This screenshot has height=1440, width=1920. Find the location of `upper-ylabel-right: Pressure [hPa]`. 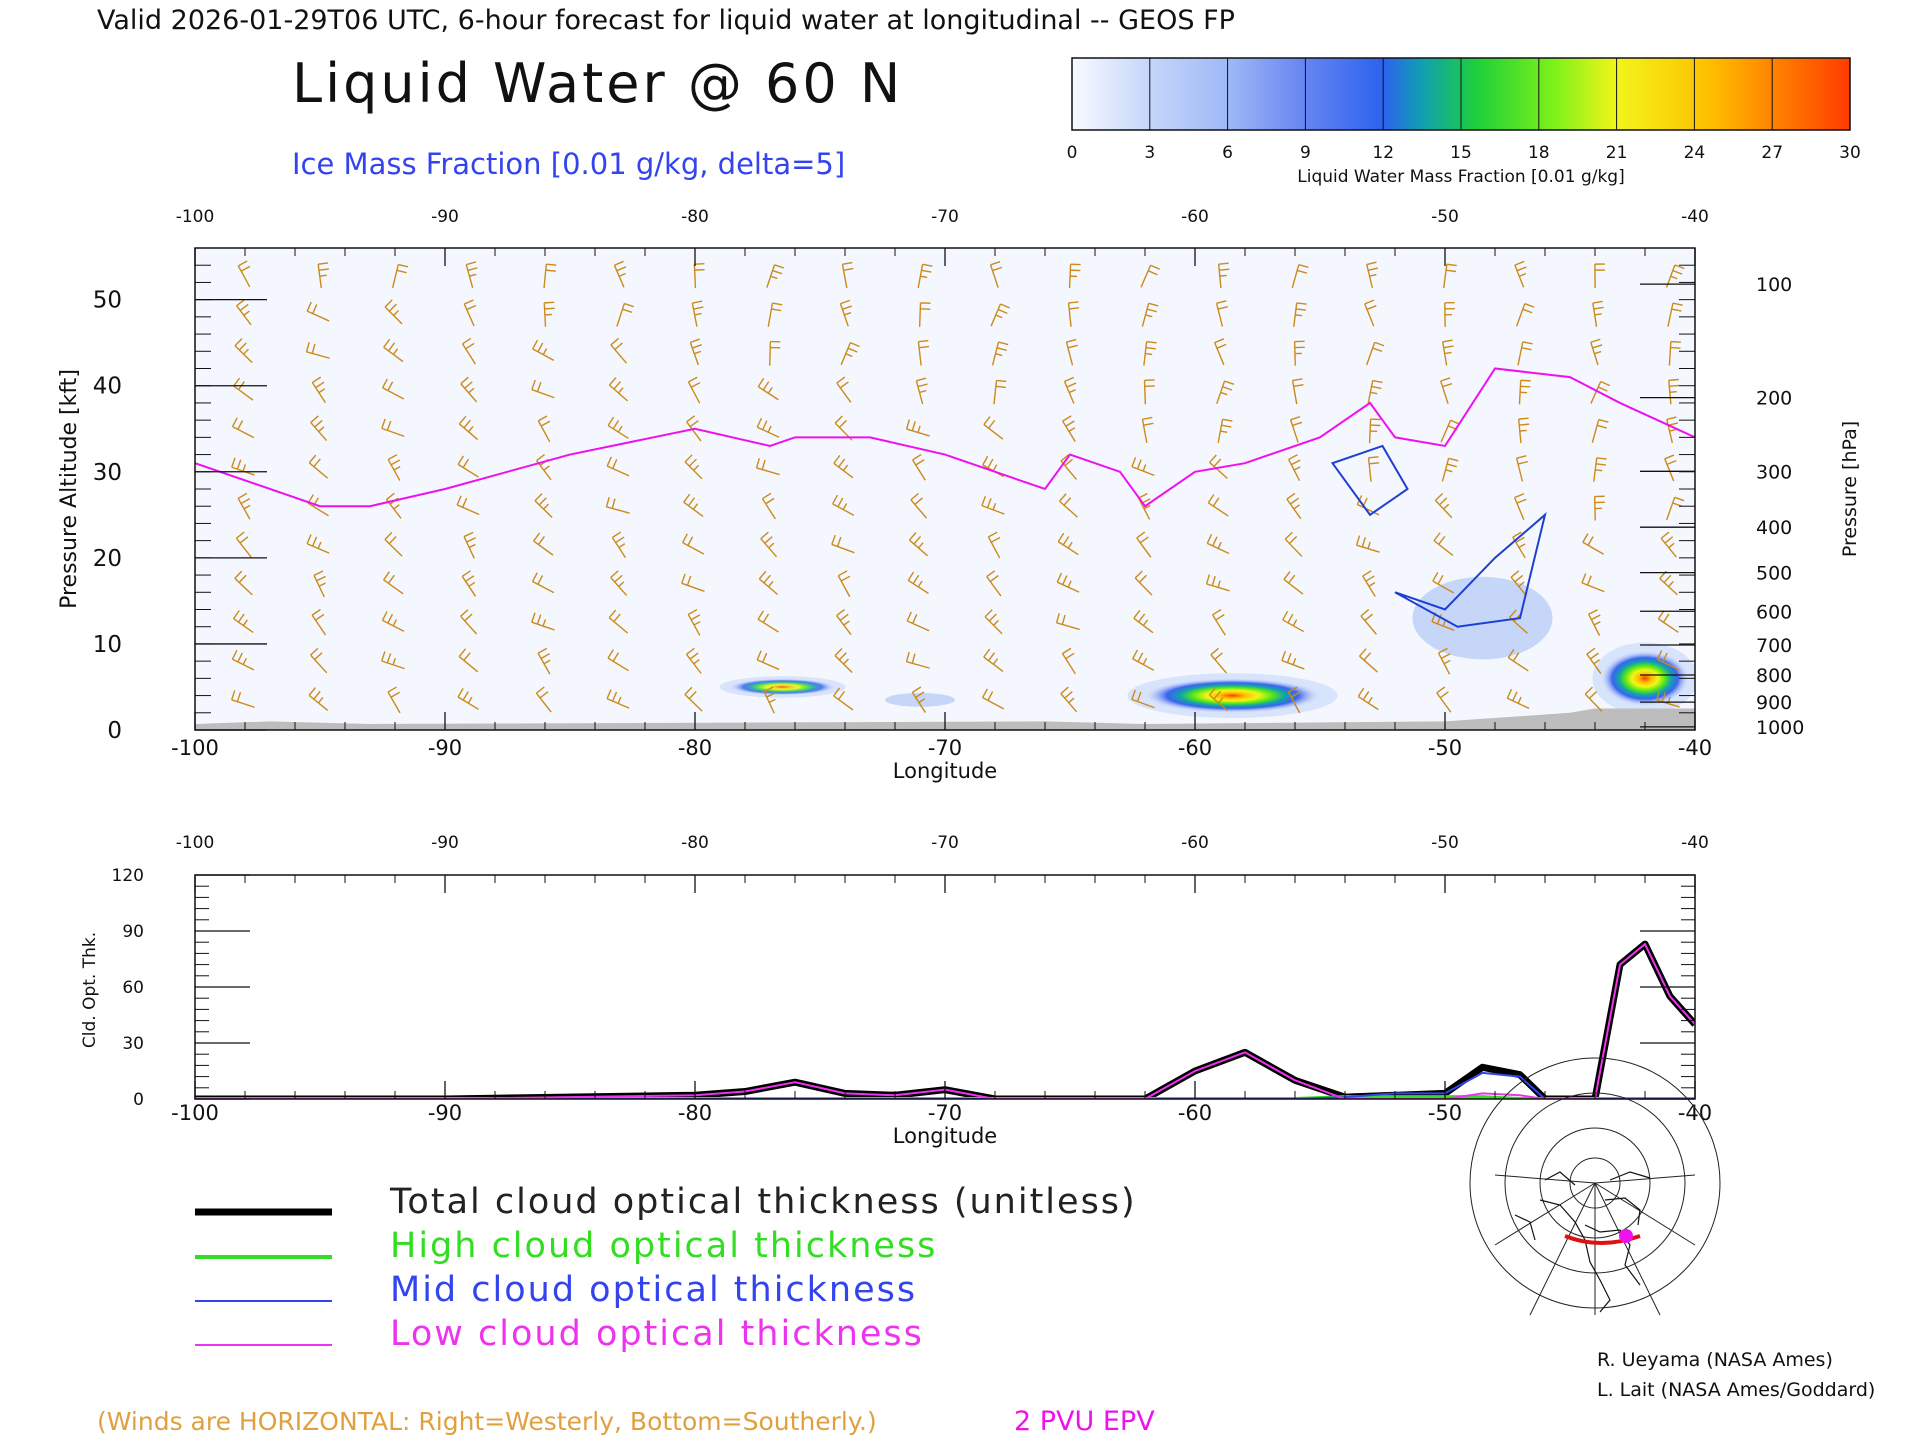

upper-ylabel-right: Pressure [hPa] is located at coordinates (1850, 489).